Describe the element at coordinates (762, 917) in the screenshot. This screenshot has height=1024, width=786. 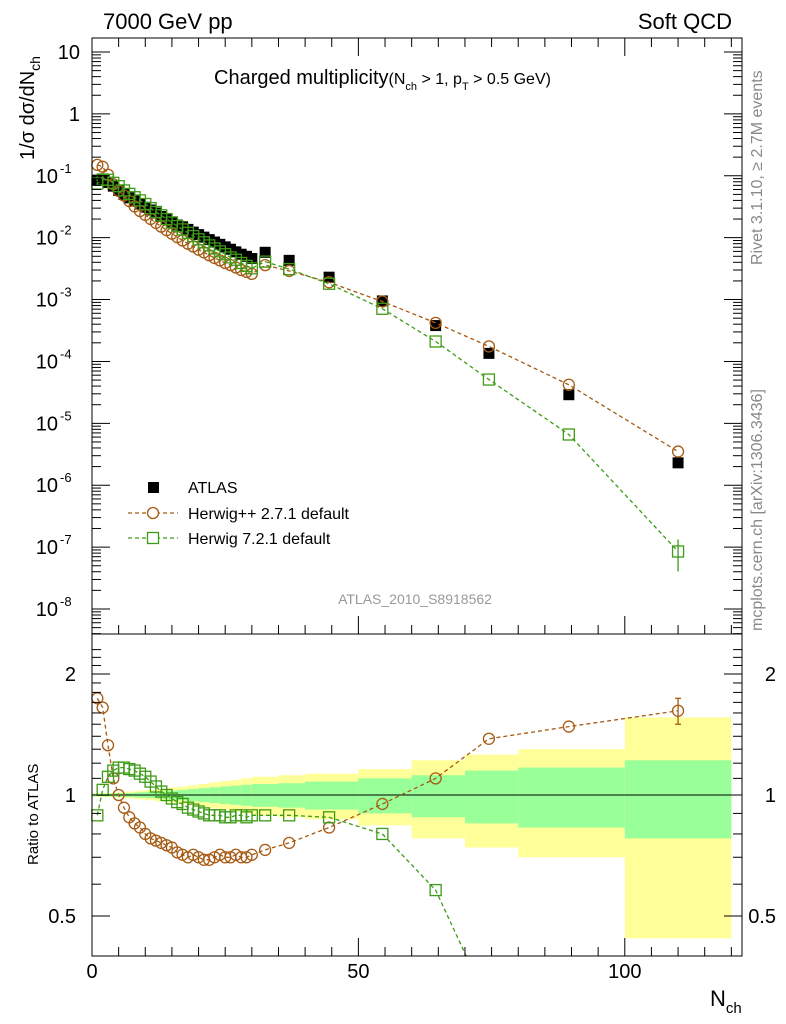
I see `ratio-y-tick-label-right: 0.5` at that location.